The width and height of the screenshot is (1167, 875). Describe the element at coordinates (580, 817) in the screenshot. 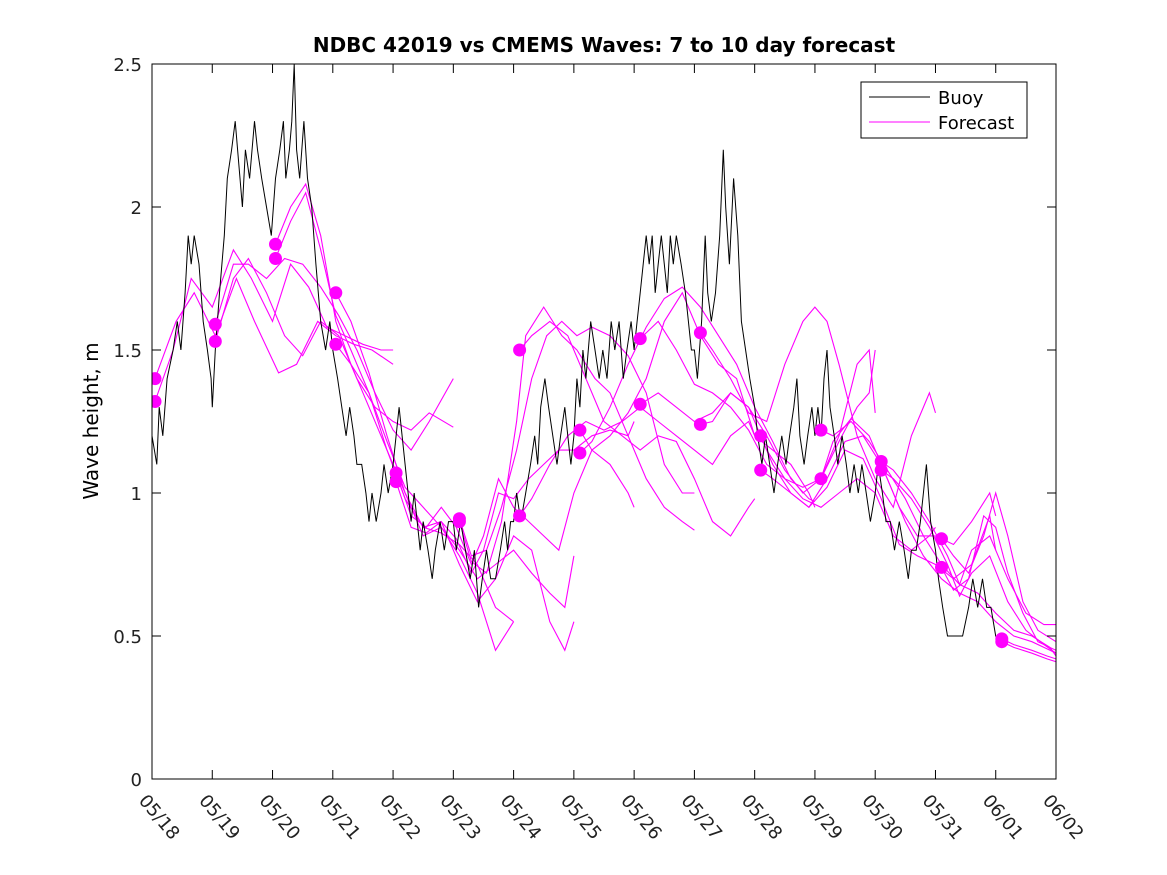

I see `x-tick-label-7: 05/25` at that location.